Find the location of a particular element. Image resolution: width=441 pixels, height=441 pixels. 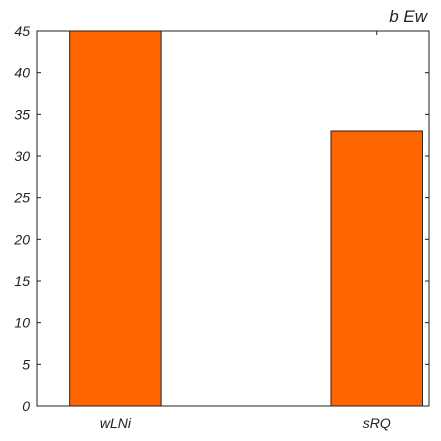

y-tick-label: 40 is located at coordinates (22, 73).